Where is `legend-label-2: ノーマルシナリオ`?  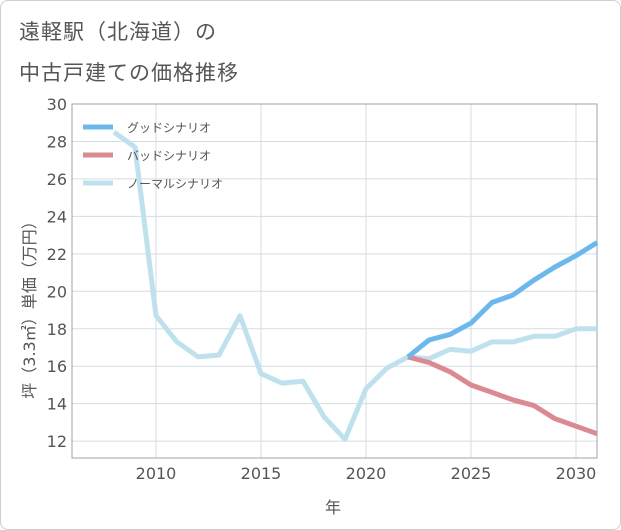
legend-label-2: ノーマルシナリオ is located at coordinates (175, 184).